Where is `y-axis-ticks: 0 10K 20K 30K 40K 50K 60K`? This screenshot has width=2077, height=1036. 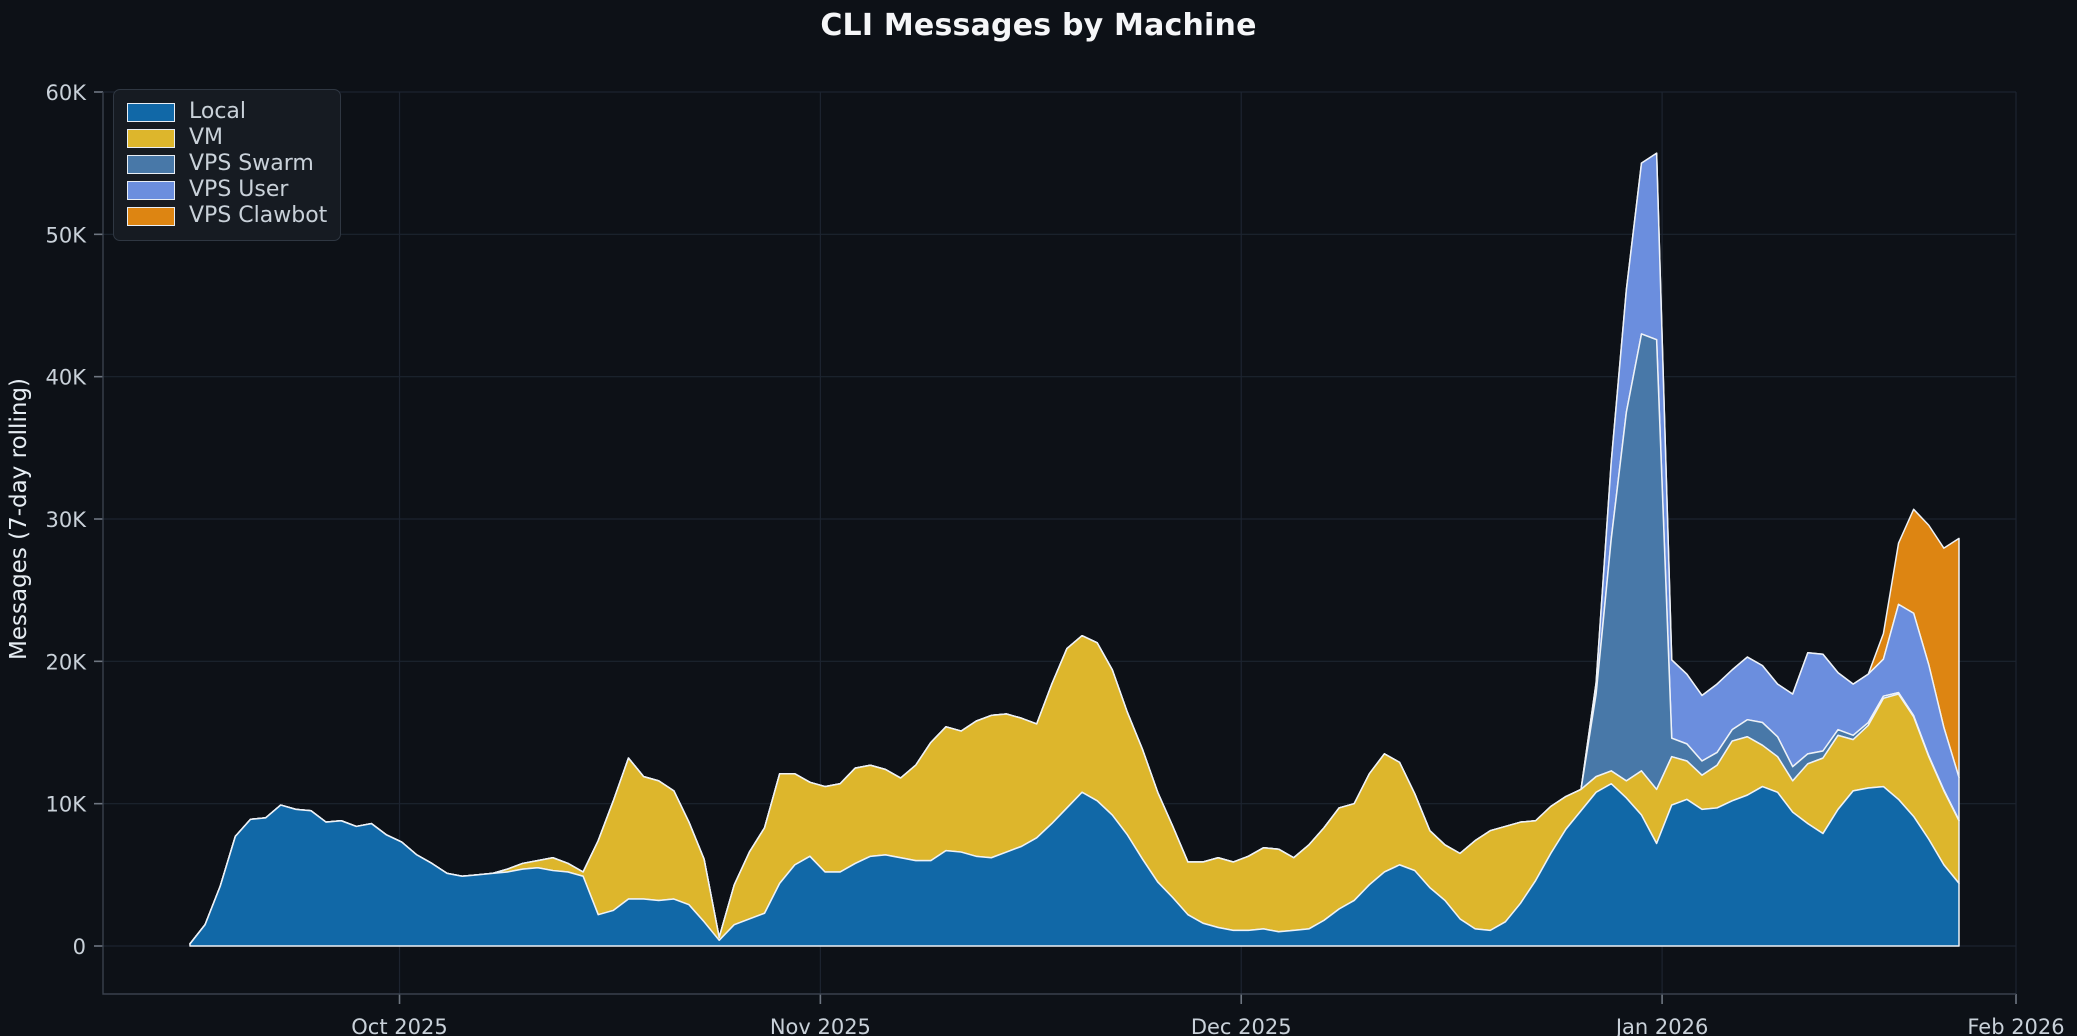 y-axis-ticks: 0 10K 20K 30K 40K 50K 60K is located at coordinates (74, 520).